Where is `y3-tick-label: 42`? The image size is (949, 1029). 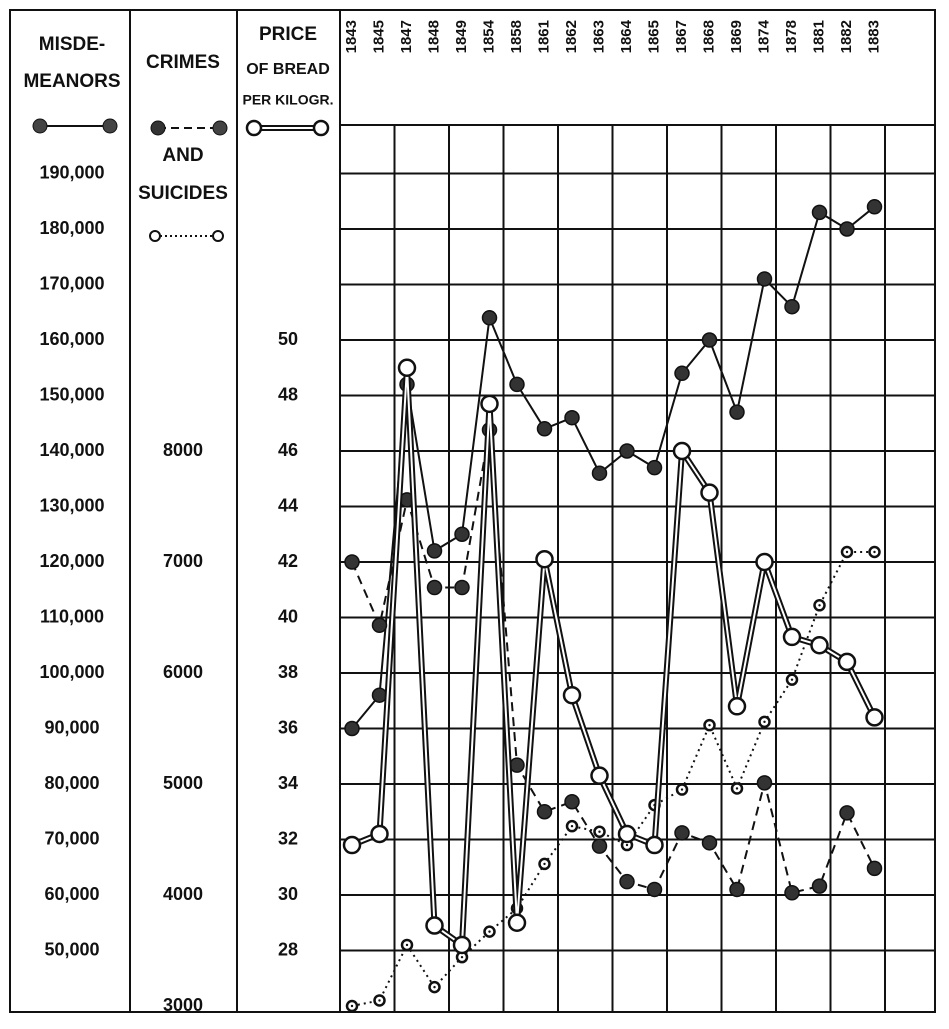
y3-tick-label: 42 is located at coordinates (288, 561).